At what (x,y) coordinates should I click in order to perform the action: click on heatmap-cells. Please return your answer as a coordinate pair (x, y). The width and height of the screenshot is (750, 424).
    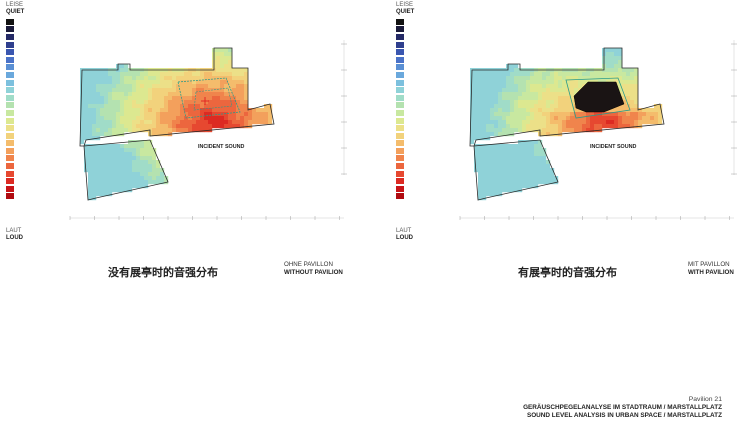
    Looking at the image, I should click on (566, 124).